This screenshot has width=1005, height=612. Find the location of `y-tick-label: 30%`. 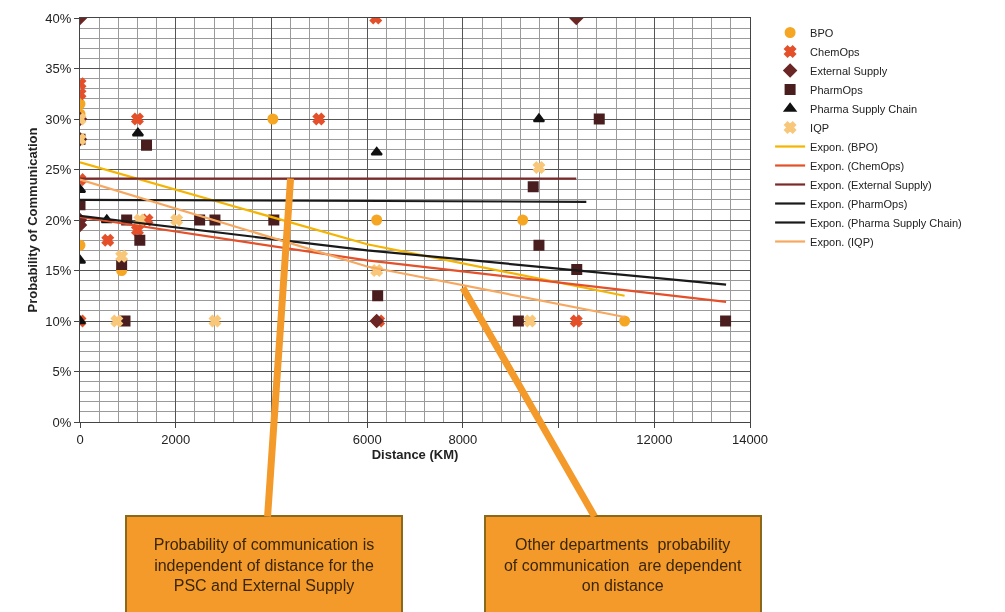

y-tick-label: 30% is located at coordinates (58, 119).